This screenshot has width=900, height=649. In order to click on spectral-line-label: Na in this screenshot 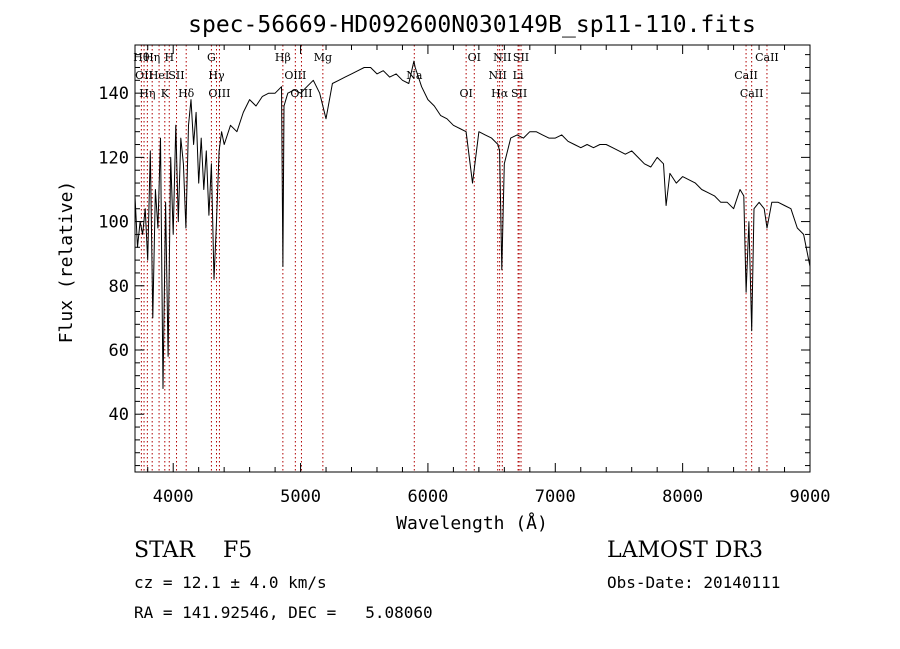, I will do `click(414, 75)`.